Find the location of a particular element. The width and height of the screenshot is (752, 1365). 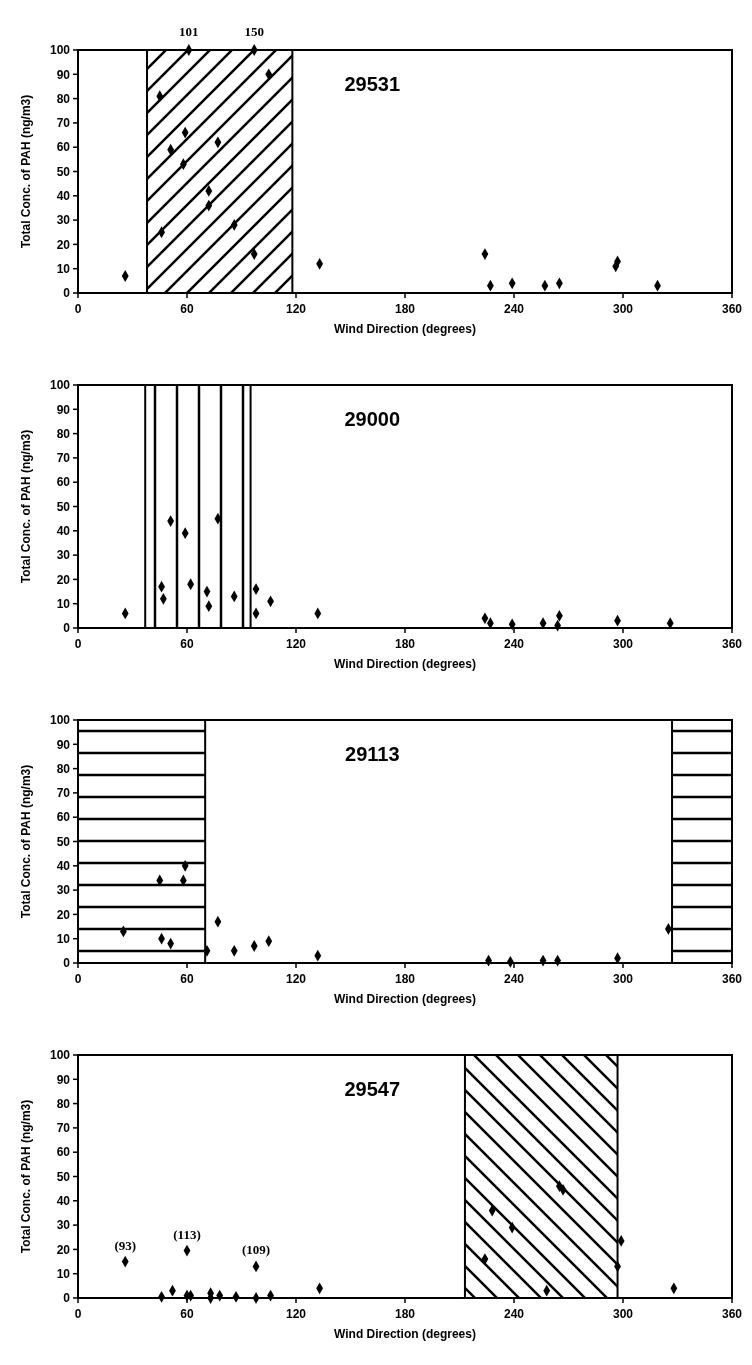

annotation: 101 is located at coordinates (189, 31).